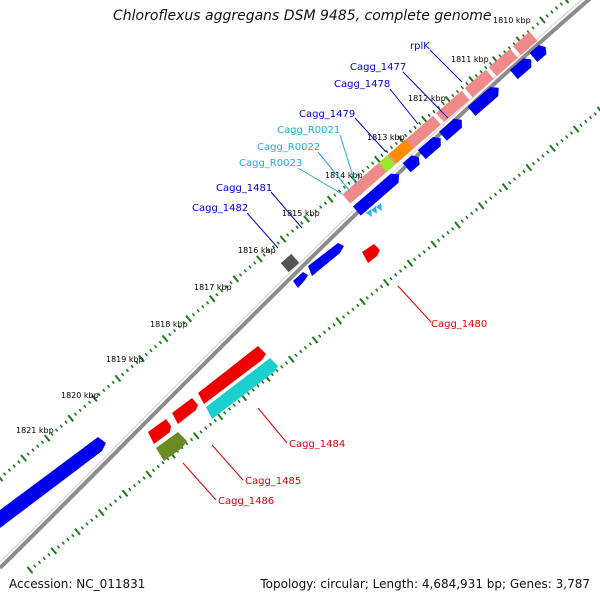 The width and height of the screenshot is (600, 600). Describe the element at coordinates (273, 481) in the screenshot. I see `gene-label-cagg1485: Cagg_1485` at that location.